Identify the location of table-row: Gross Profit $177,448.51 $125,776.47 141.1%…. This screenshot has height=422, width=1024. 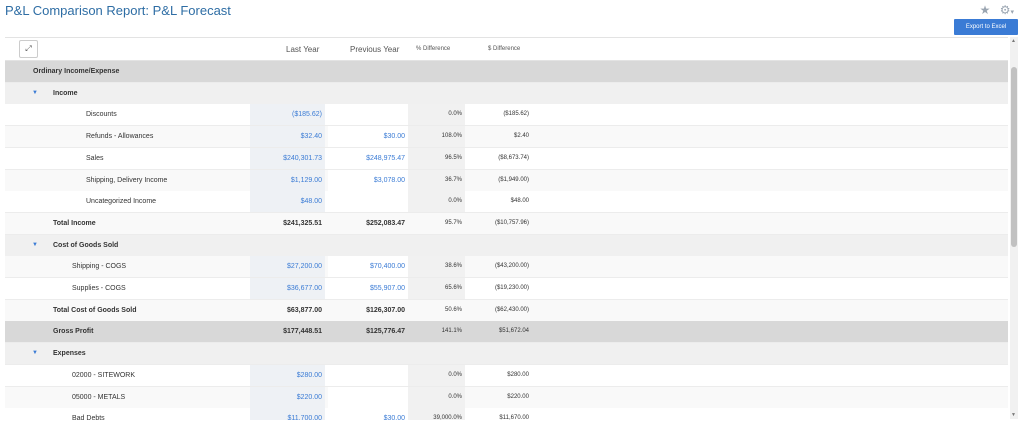
(506, 332).